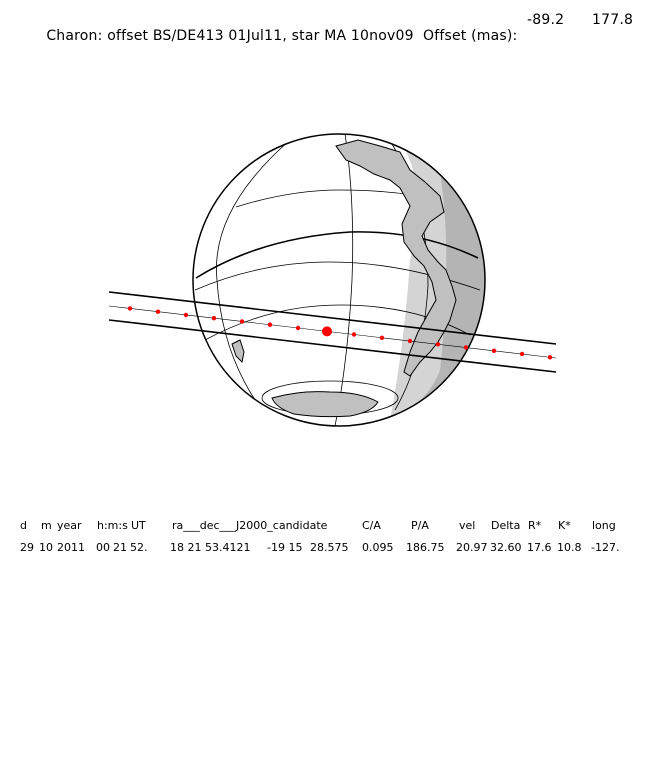  I want to click on cell-dec-seconds: 28.575, so click(329, 547).